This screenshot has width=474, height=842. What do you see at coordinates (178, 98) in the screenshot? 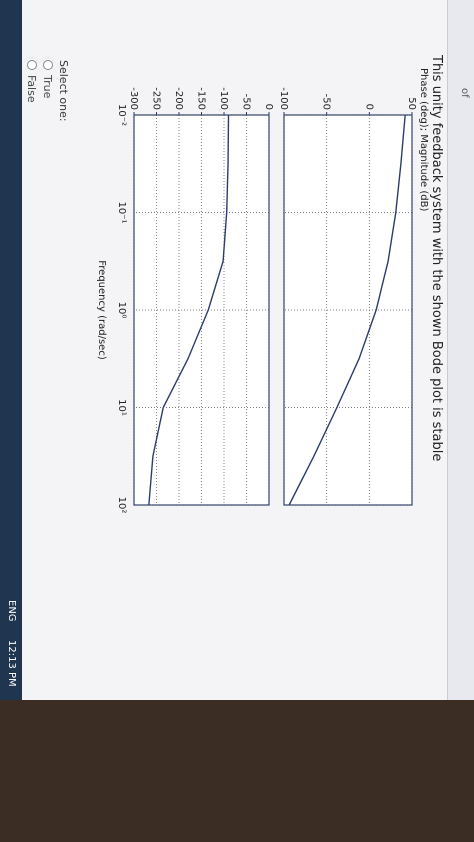
I see `y-tick-label: -200` at bounding box center [178, 98].